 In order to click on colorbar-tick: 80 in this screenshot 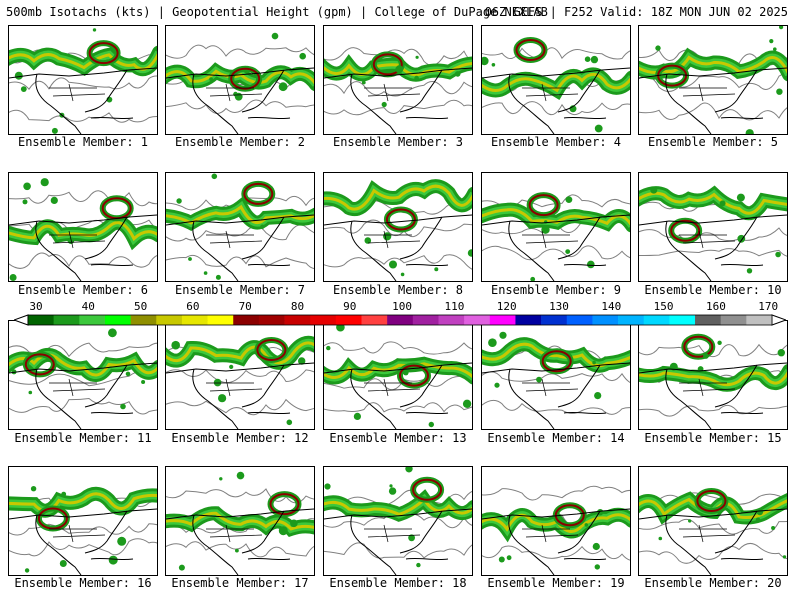, I will do `click(297, 306)`.